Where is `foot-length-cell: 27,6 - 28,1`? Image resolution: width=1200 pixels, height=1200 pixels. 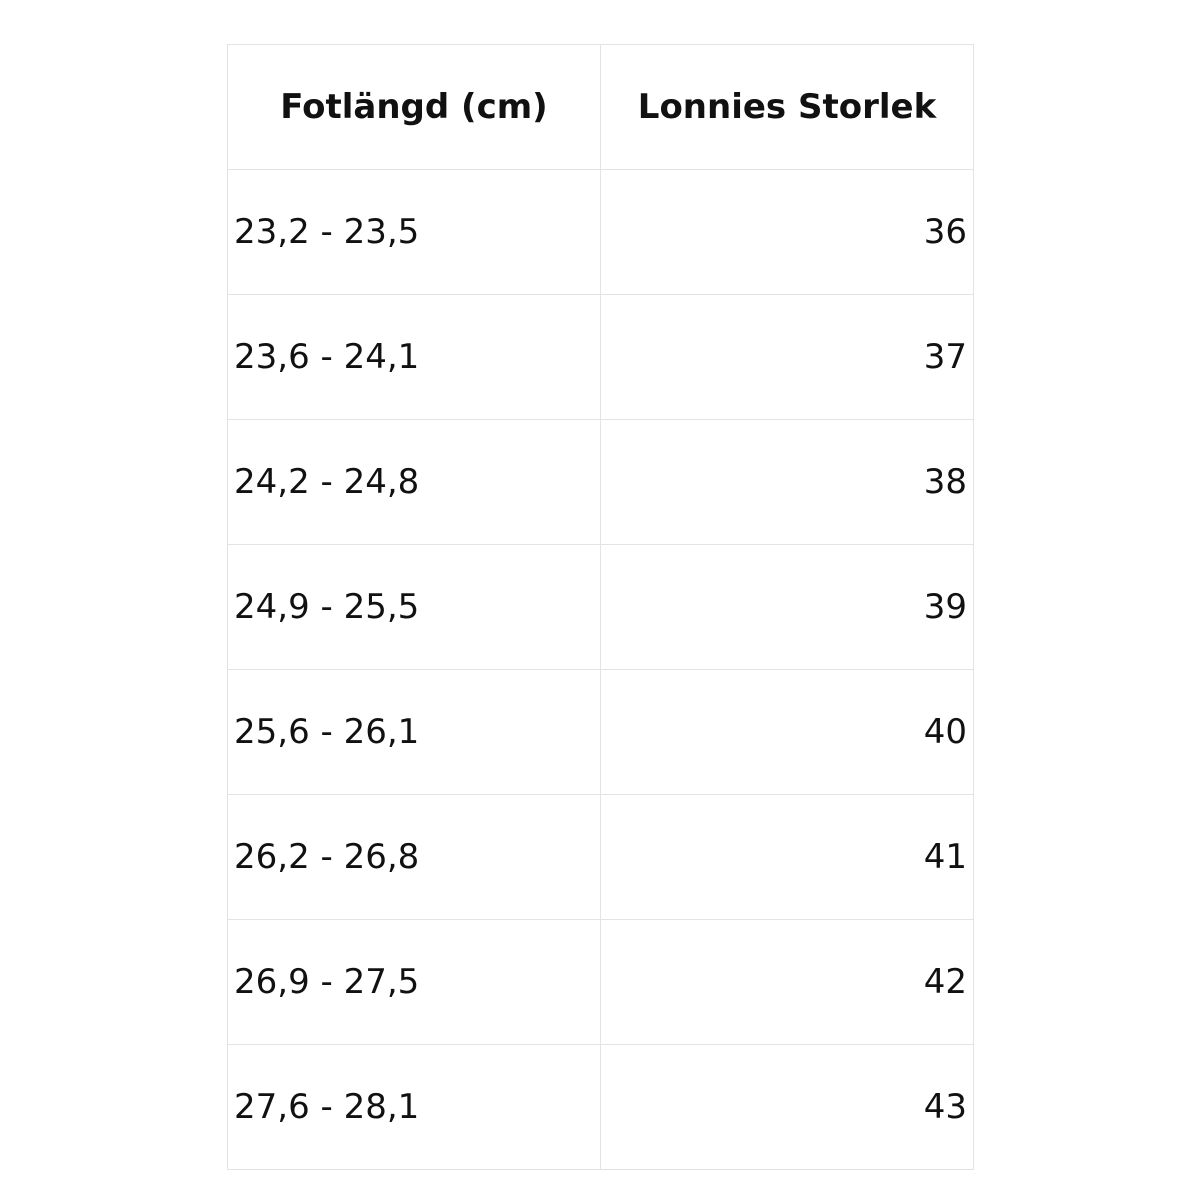
foot-length-cell: 27,6 - 28,1 is located at coordinates (414, 1107).